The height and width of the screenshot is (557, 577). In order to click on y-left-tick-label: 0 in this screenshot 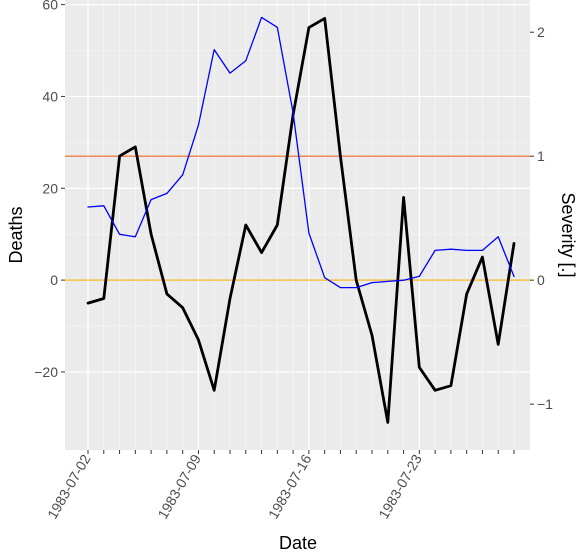, I will do `click(54, 280)`.